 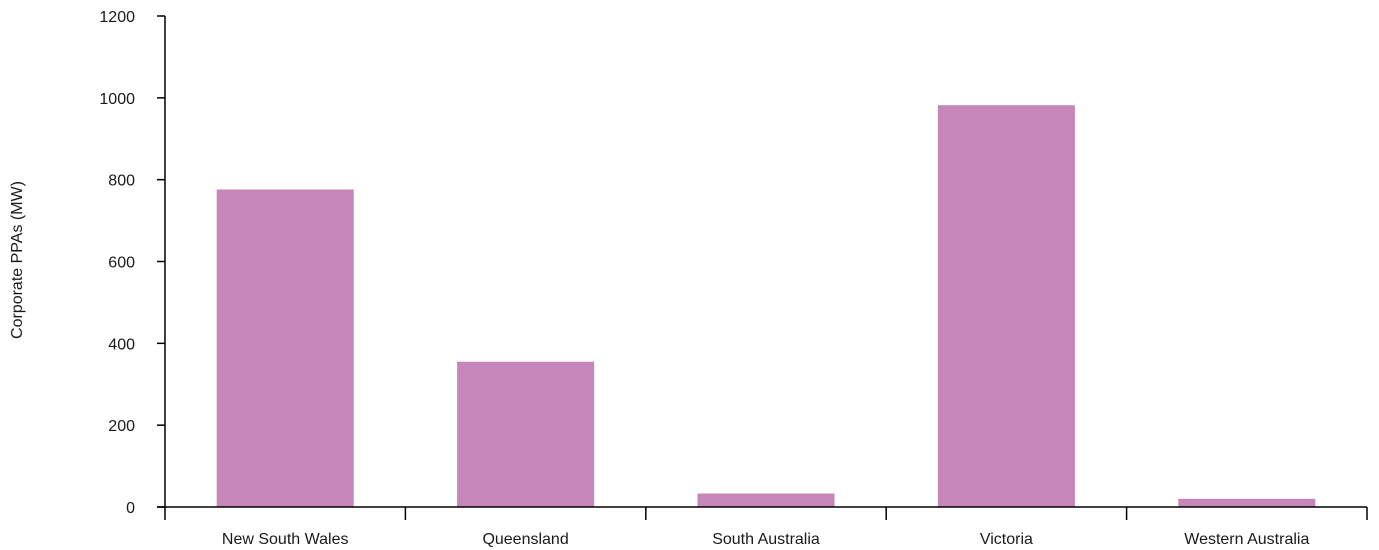 What do you see at coordinates (117, 17) in the screenshot?
I see `y-tick-label-6: 1200` at bounding box center [117, 17].